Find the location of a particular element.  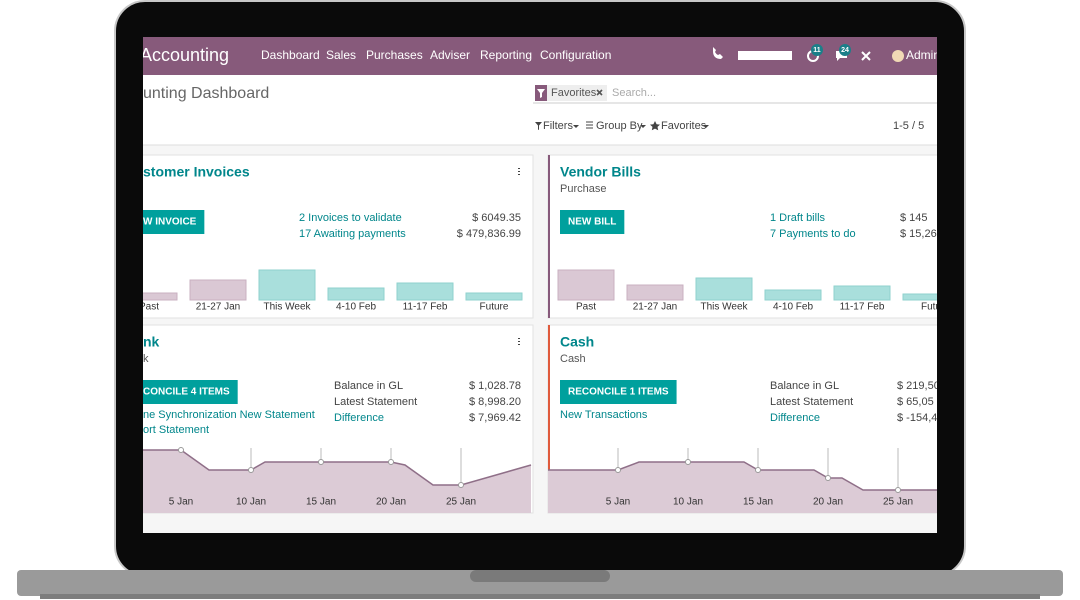

card-title: Vendor Bills is located at coordinates (600, 172).